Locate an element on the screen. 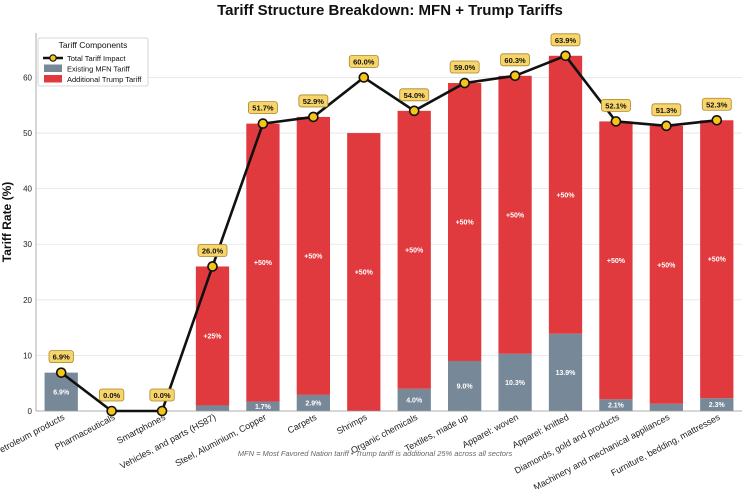  y-tick-label: 60 is located at coordinates (27, 77).